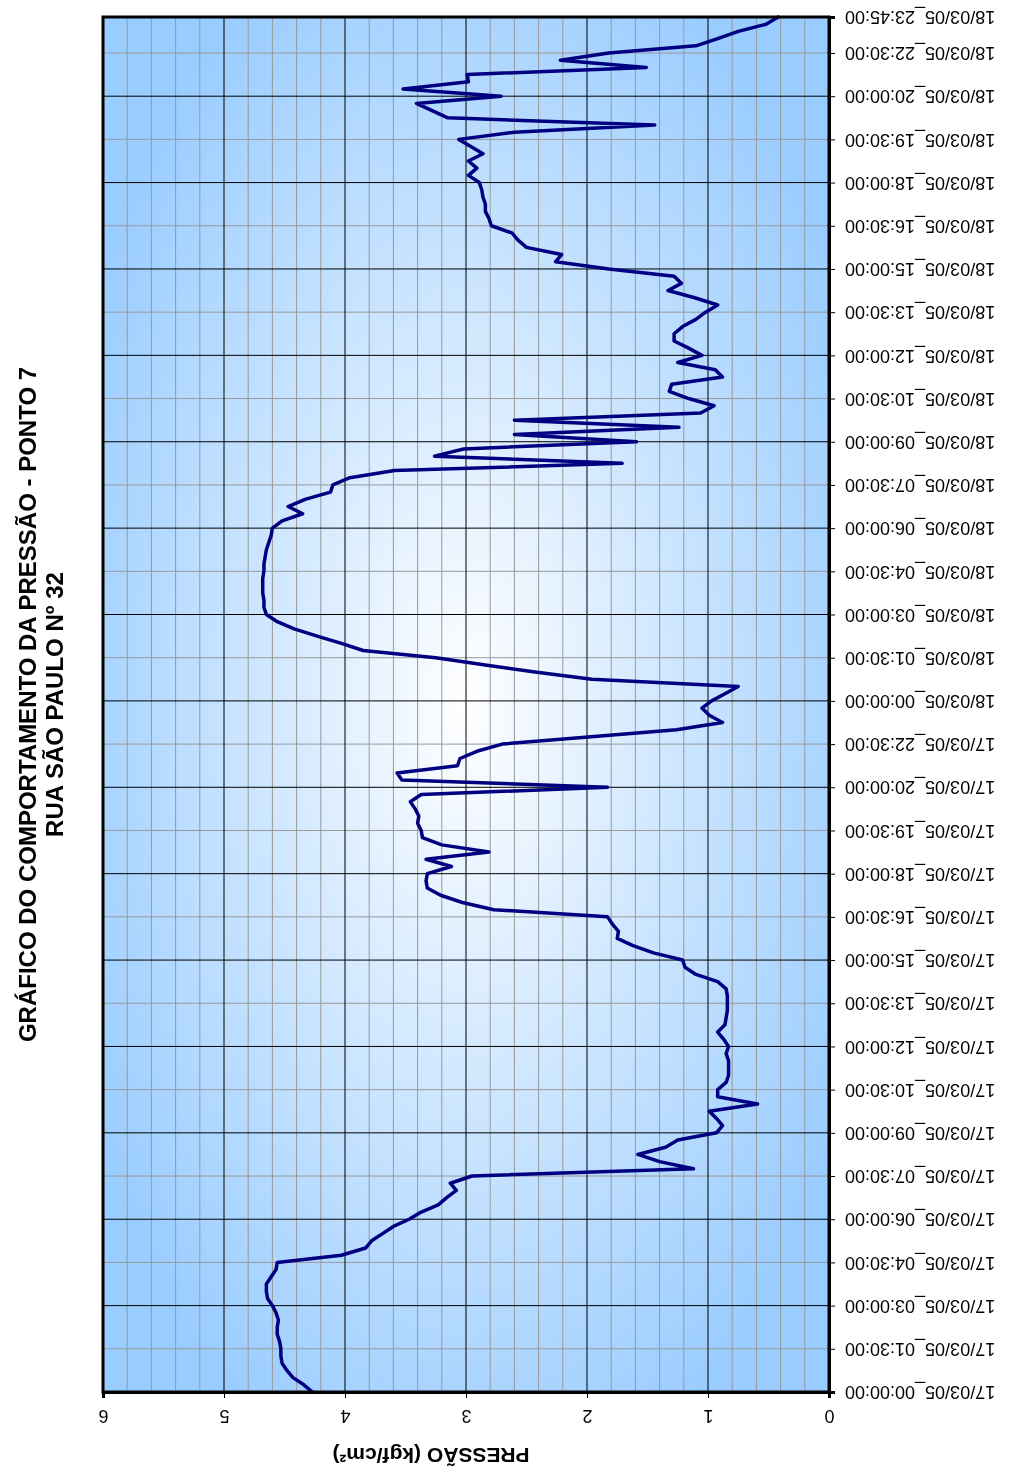 The width and height of the screenshot is (1023, 1474). What do you see at coordinates (920, 1219) in the screenshot?
I see `y-tick-label: 17/03/05_06:00:00` at bounding box center [920, 1219].